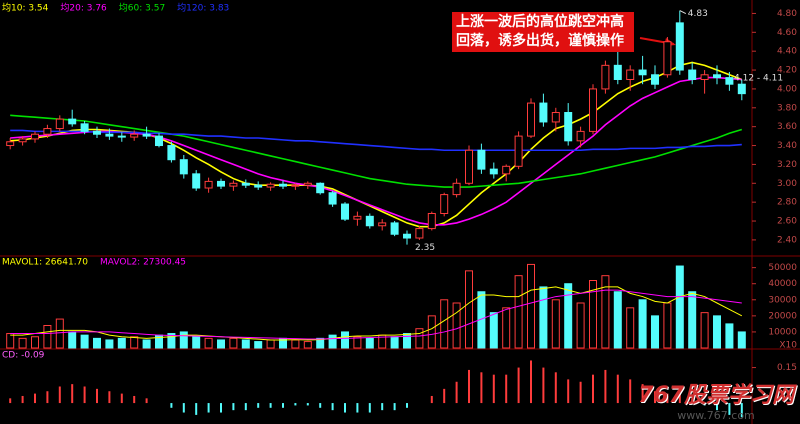 The image size is (800, 424). I want to click on legend-entry: 均10: 3.54, so click(25, 8).